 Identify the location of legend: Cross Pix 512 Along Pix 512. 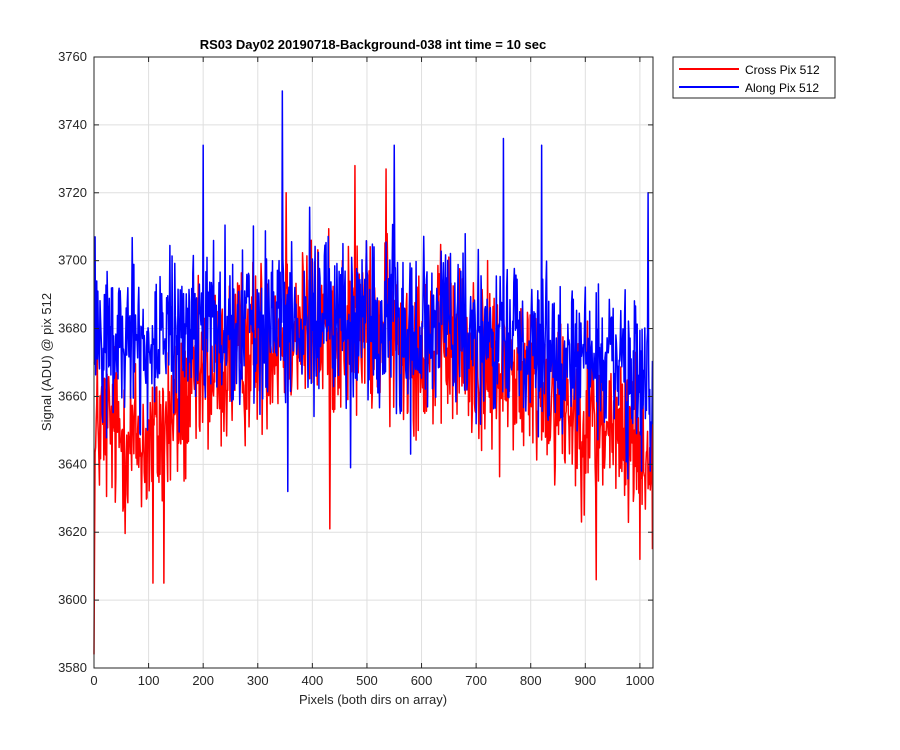
(754, 77).